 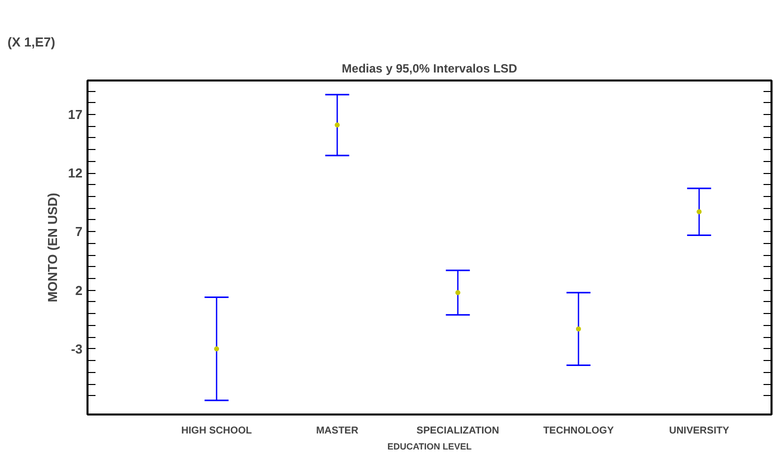 What do you see at coordinates (52, 247) in the screenshot?
I see `y-axis-title: MONTO (EN USD)` at bounding box center [52, 247].